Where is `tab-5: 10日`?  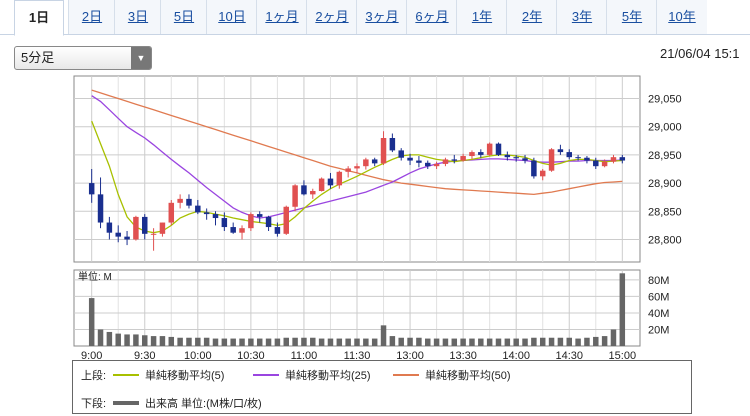
tab-5: 10日 is located at coordinates (231, 17).